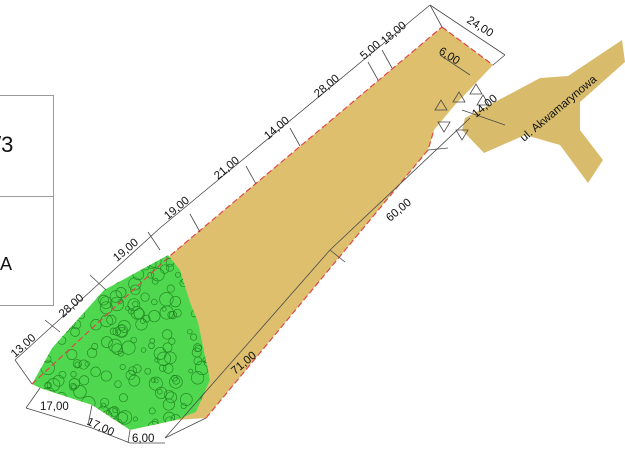  What do you see at coordinates (227, 169) in the screenshot?
I see `dim-label-21: 21,00` at bounding box center [227, 169].